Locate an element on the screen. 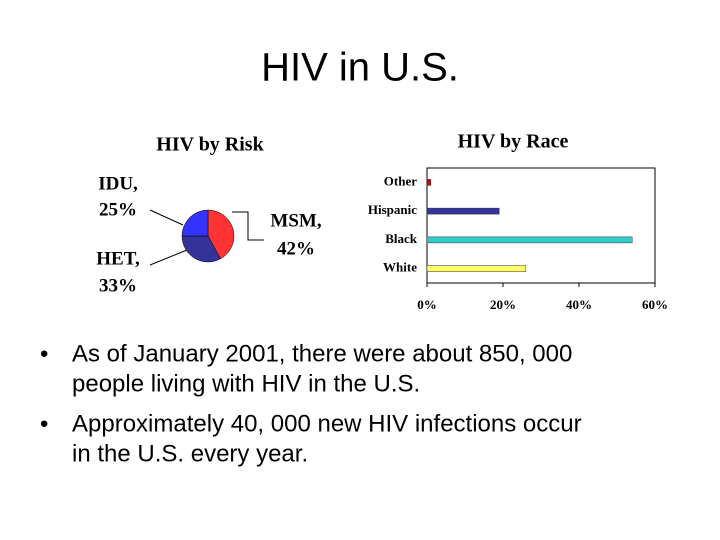 The height and width of the screenshot is (540, 720). slide-title: HIV in U.S. is located at coordinates (360, 68).